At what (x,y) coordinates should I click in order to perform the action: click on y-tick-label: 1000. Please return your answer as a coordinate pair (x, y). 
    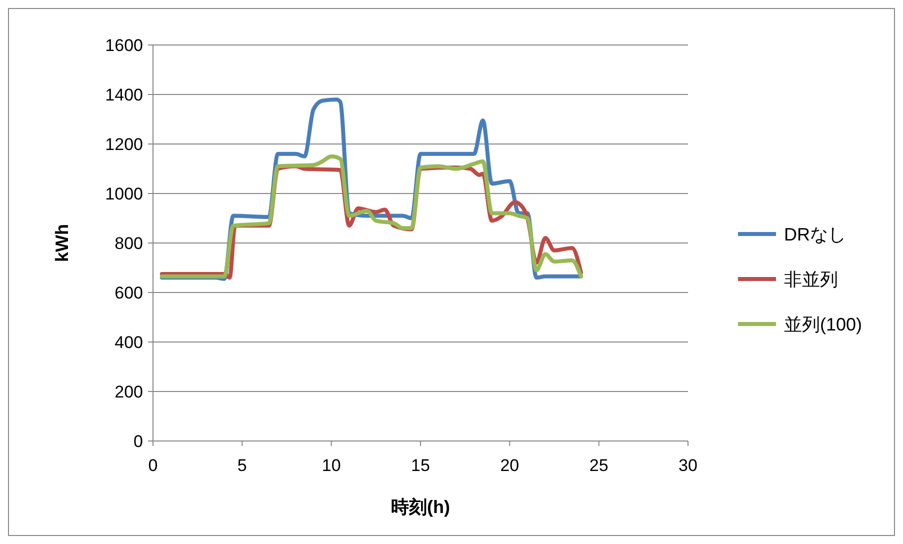
    Looking at the image, I should click on (124, 194).